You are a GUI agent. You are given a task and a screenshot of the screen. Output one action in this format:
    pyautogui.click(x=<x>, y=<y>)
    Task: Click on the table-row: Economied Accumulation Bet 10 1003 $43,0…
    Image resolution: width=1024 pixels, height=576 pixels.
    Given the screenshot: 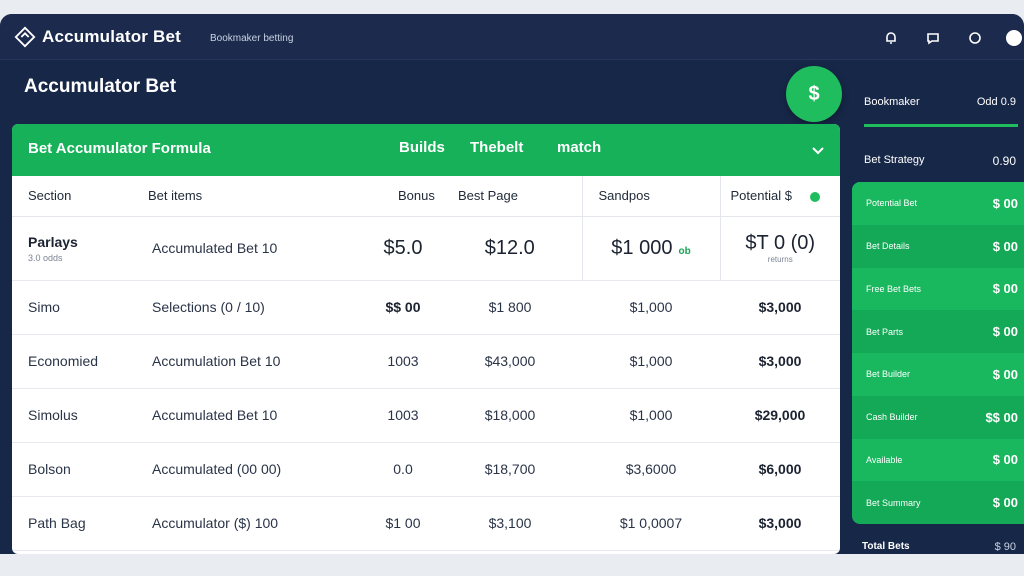 What is the action you would take?
    pyautogui.click(x=426, y=361)
    